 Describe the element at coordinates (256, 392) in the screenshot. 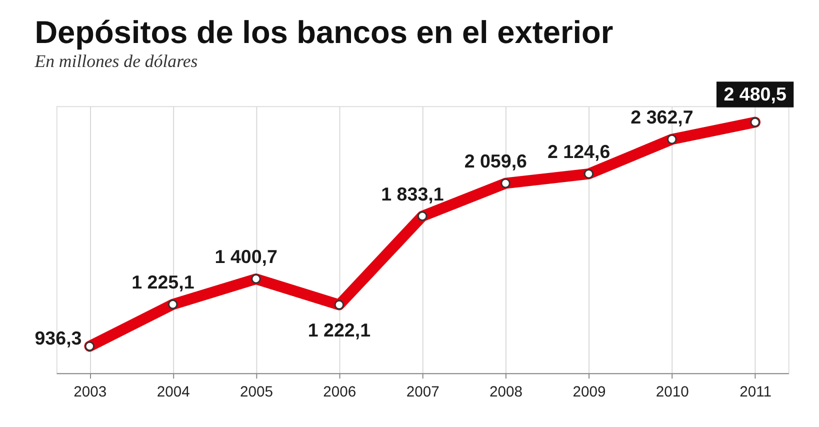

I see `x-tick-label: 2005` at that location.